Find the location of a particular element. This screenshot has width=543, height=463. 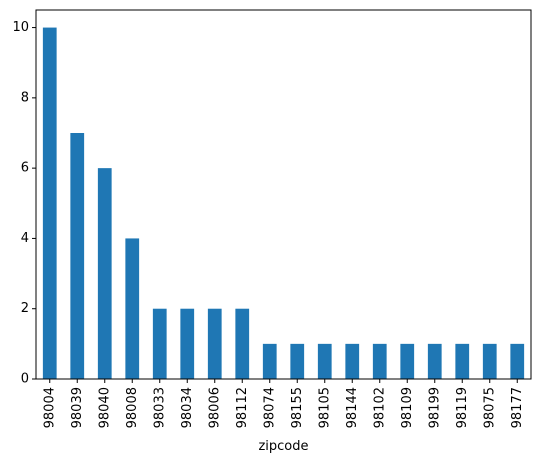

x-tick-label: 98119 is located at coordinates (462, 407).